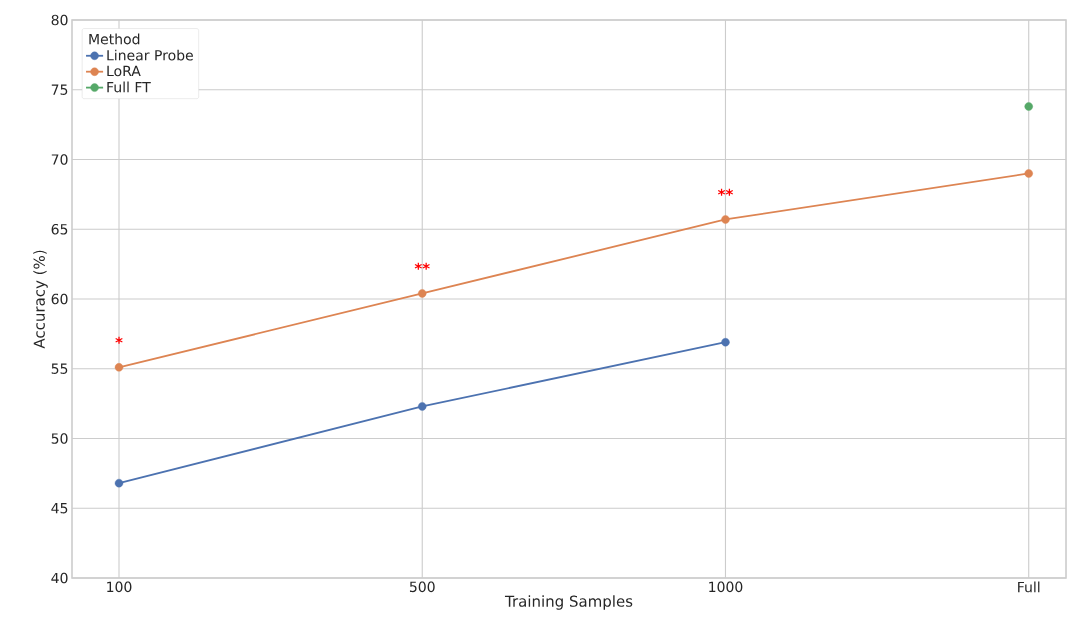  What do you see at coordinates (59, 159) in the screenshot?
I see `y-tick-label: 70` at bounding box center [59, 159].